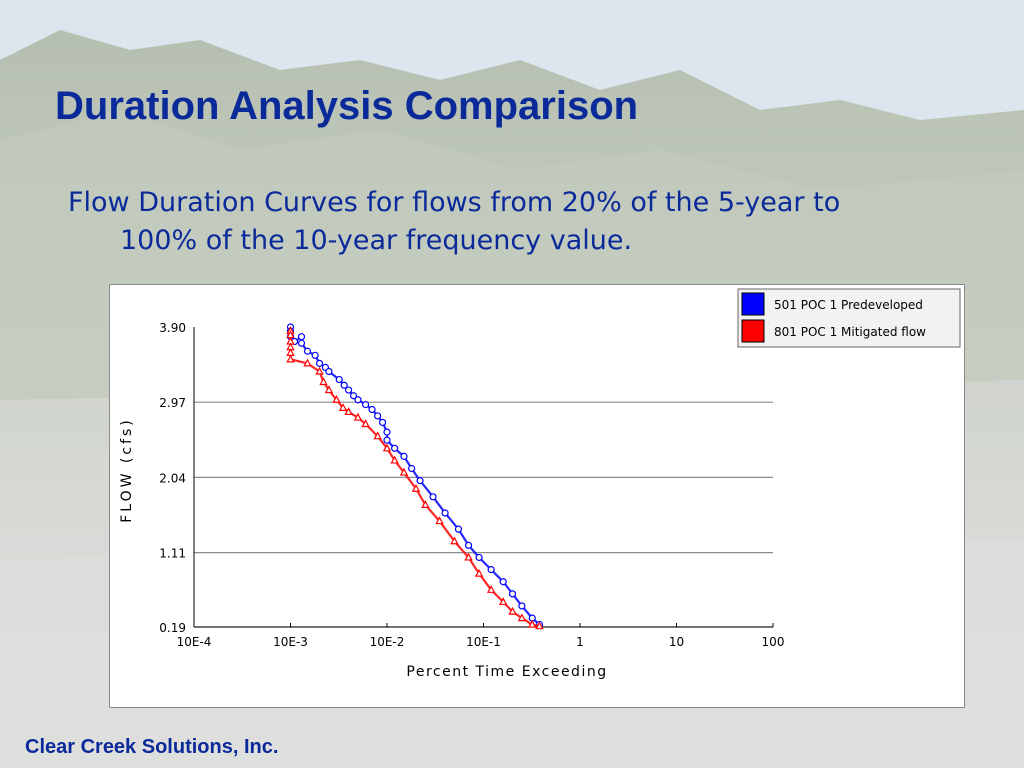  I want to click on data-series, so click(415, 476).